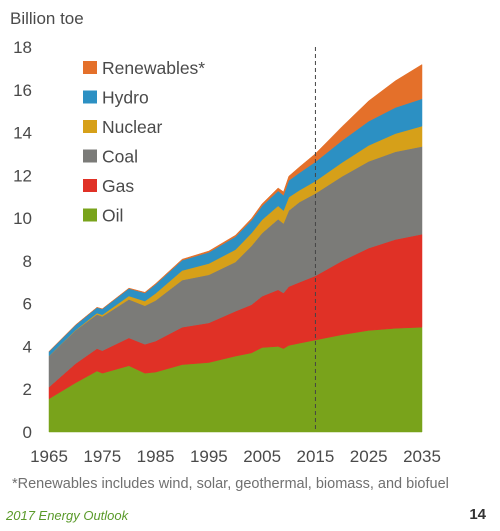 This screenshot has width=500, height=531. I want to click on x-tick-label: 1985, so click(156, 456).